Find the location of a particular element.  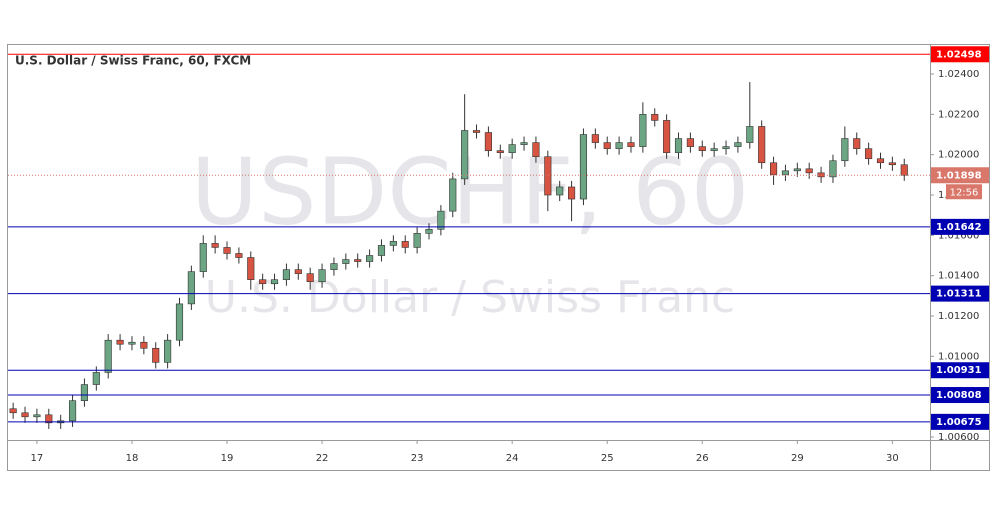

level-label: 1.01311 is located at coordinates (959, 294).